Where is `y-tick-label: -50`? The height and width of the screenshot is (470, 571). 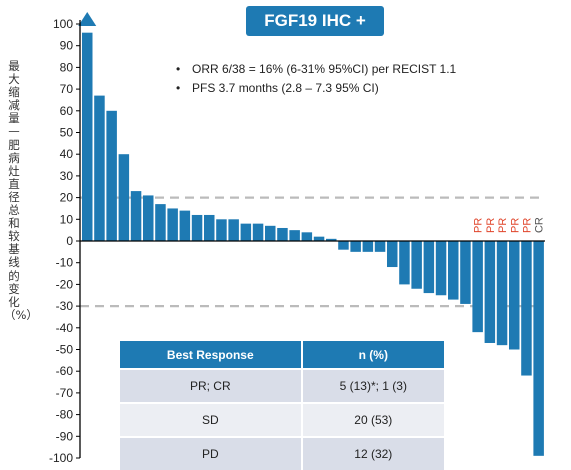
y-tick-label: -50 is located at coordinates (65, 350).